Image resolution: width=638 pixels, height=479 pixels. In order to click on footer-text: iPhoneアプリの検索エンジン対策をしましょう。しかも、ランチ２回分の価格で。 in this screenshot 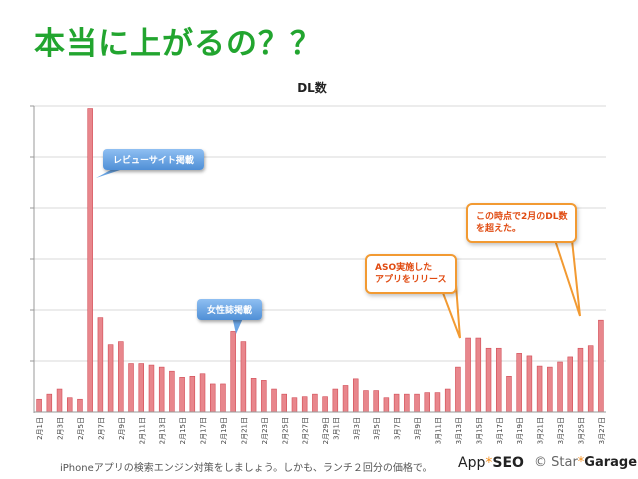, I will do `click(246, 468)`.